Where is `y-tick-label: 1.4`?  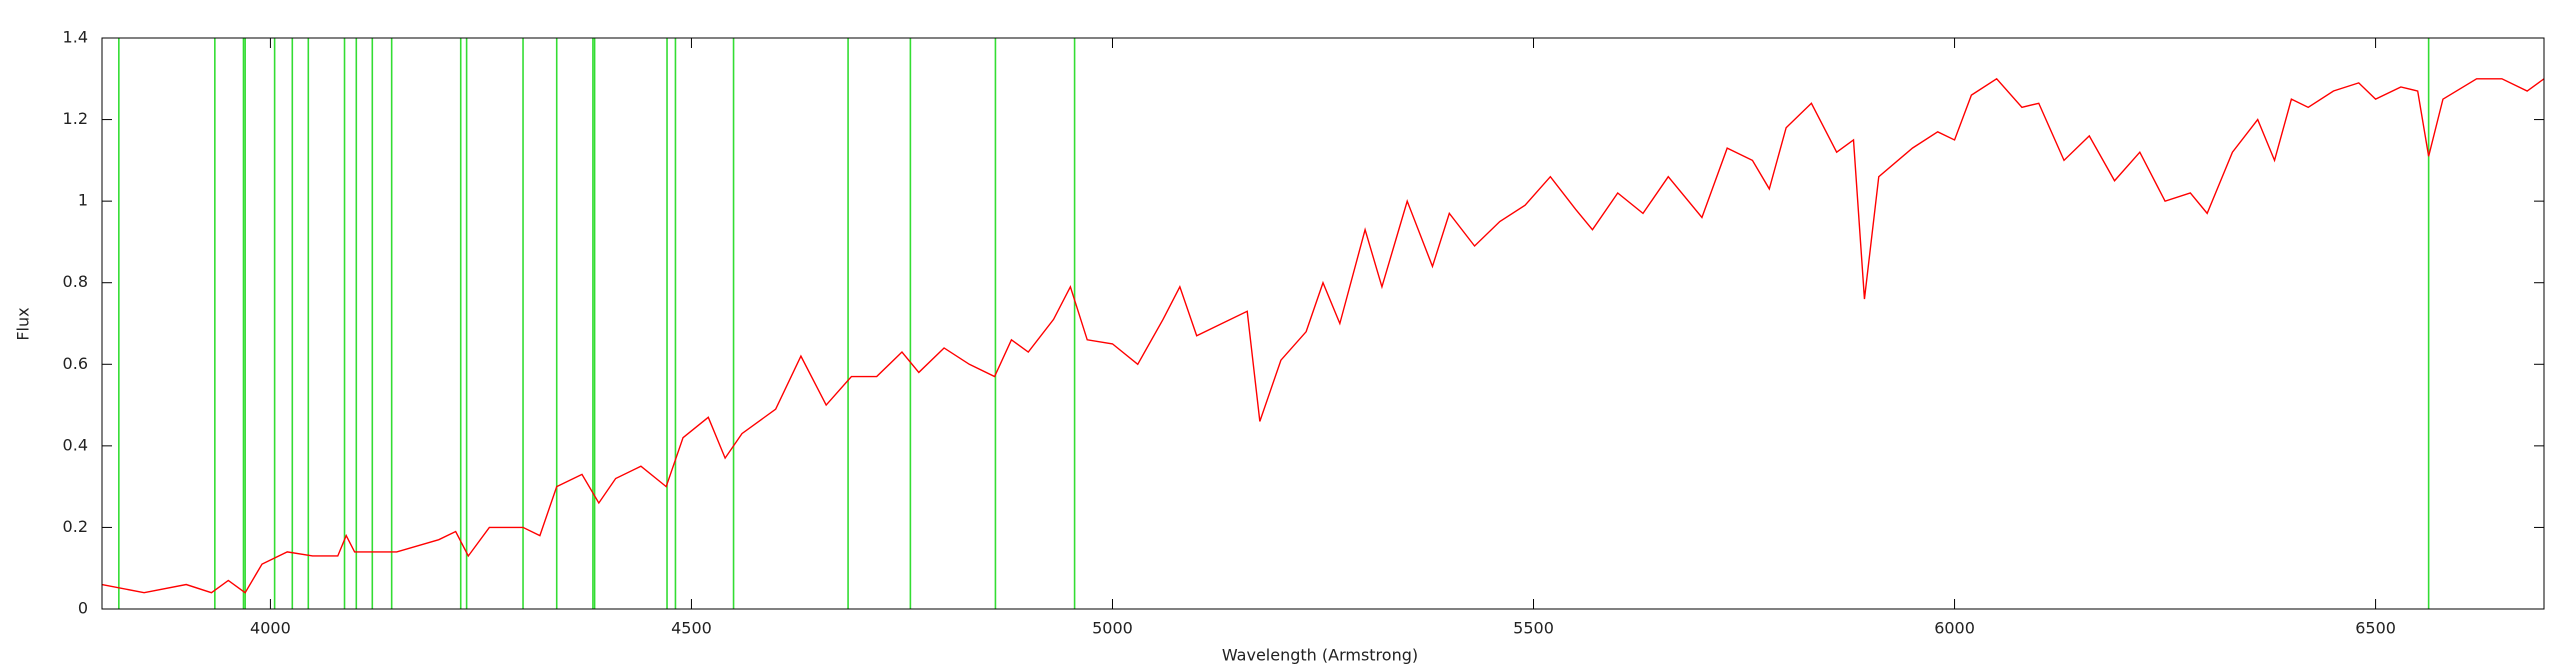
y-tick-label: 1.4 is located at coordinates (75, 37).